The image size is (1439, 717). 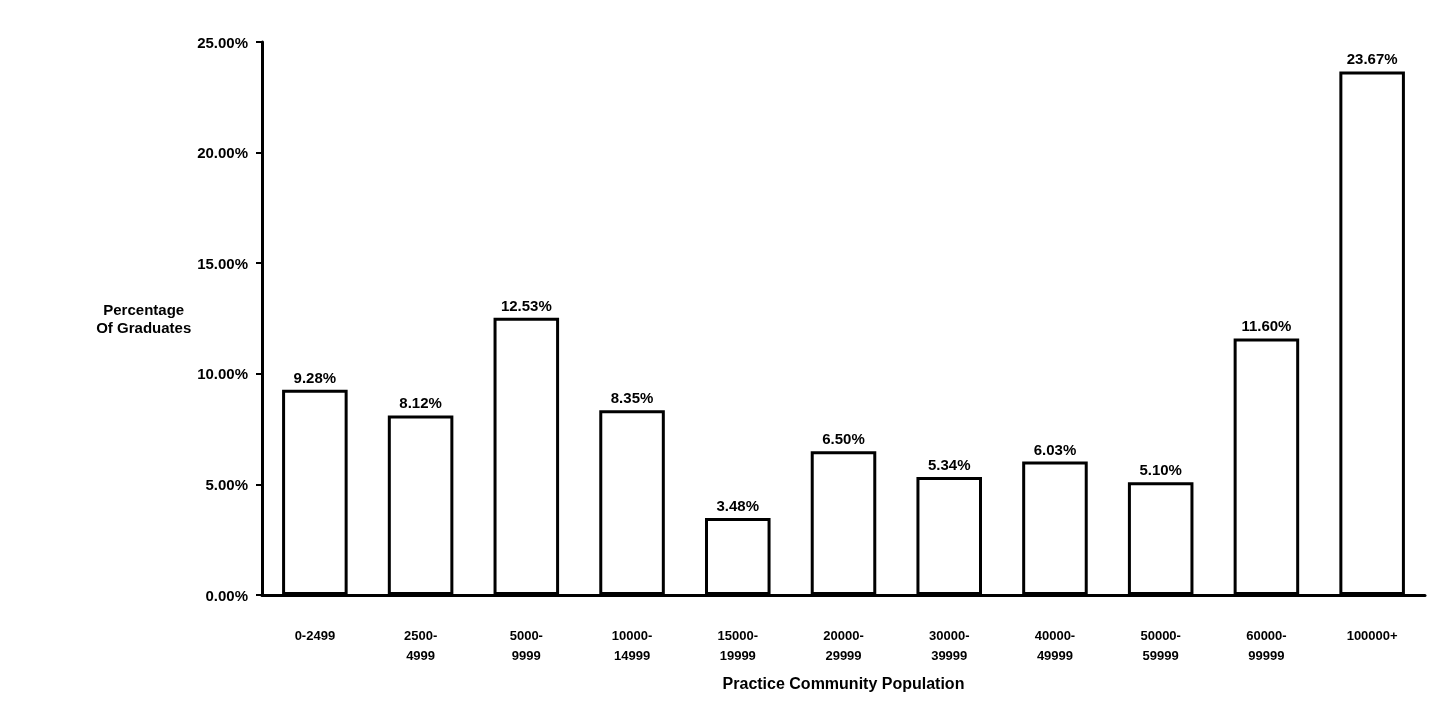 I want to click on x-tick-label: 40000- 49999, so click(x=1055, y=645).